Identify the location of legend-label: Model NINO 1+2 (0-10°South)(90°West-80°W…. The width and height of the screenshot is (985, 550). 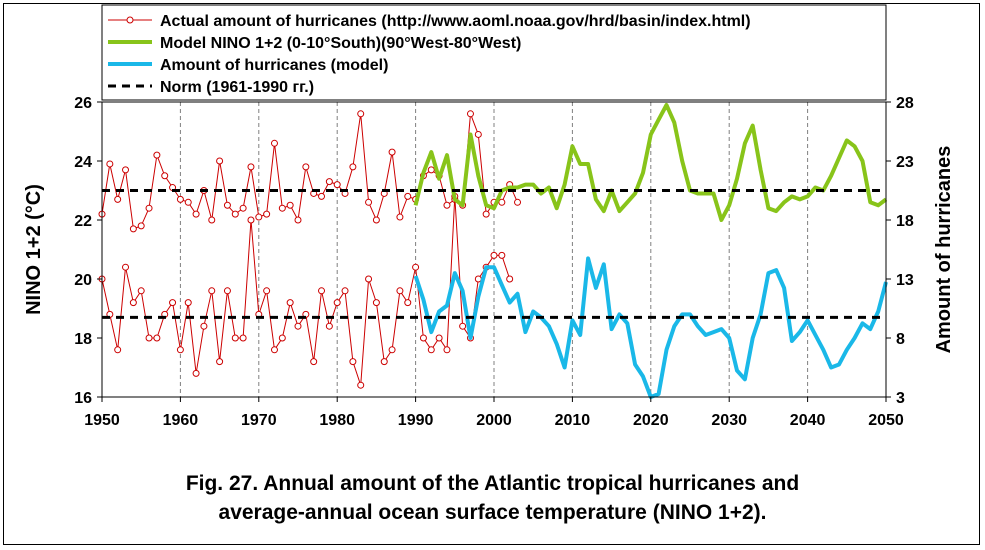
(340, 43).